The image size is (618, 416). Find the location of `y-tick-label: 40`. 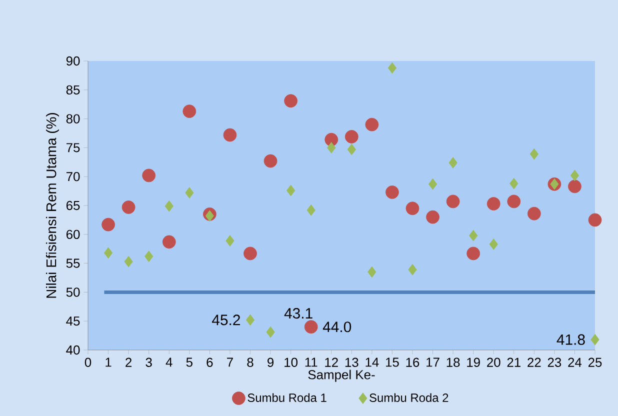

y-tick-label: 40 is located at coordinates (73, 350).